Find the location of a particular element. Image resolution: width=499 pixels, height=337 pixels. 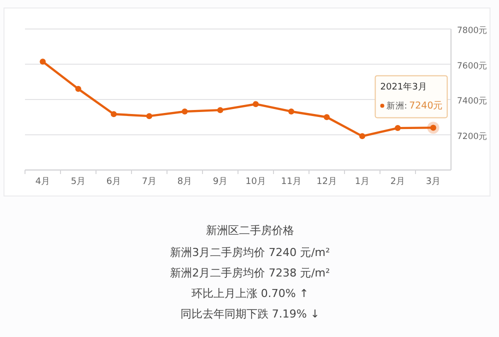

text: 新洲区二手房价格 is located at coordinates (250, 230).